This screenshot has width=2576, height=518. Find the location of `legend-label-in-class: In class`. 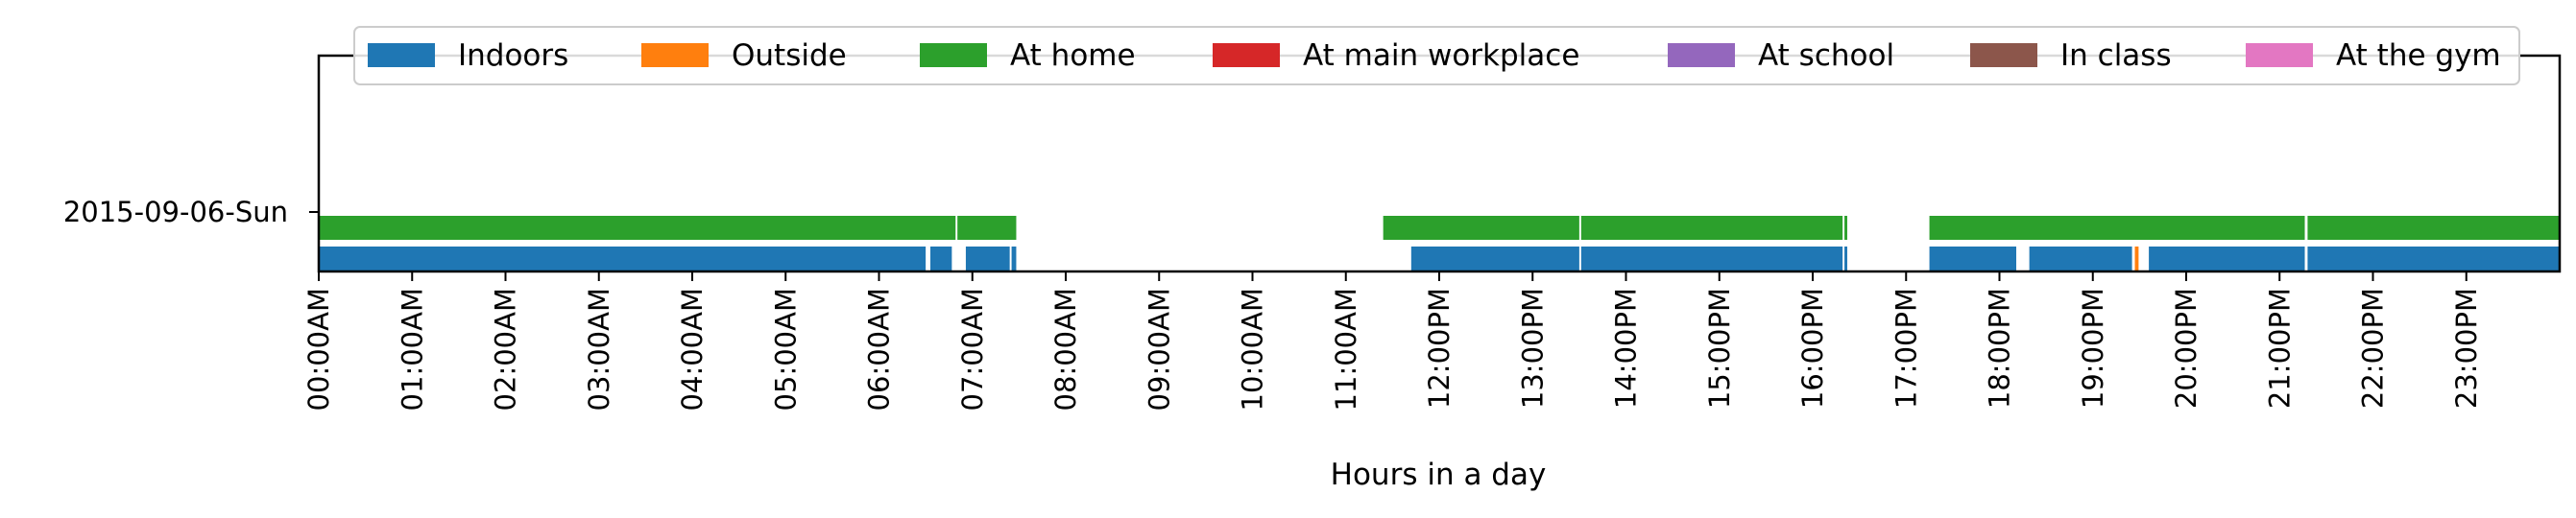

legend-label-in-class: In class is located at coordinates (2116, 55).